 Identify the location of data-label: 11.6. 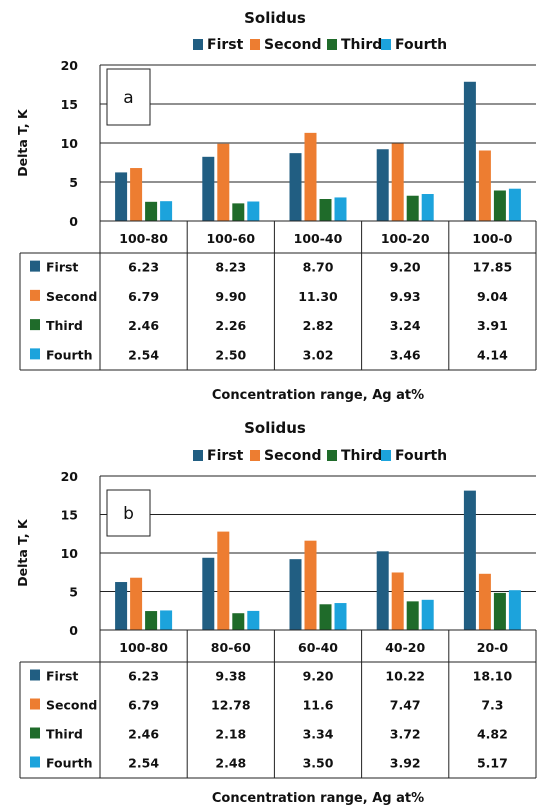
(318, 705).